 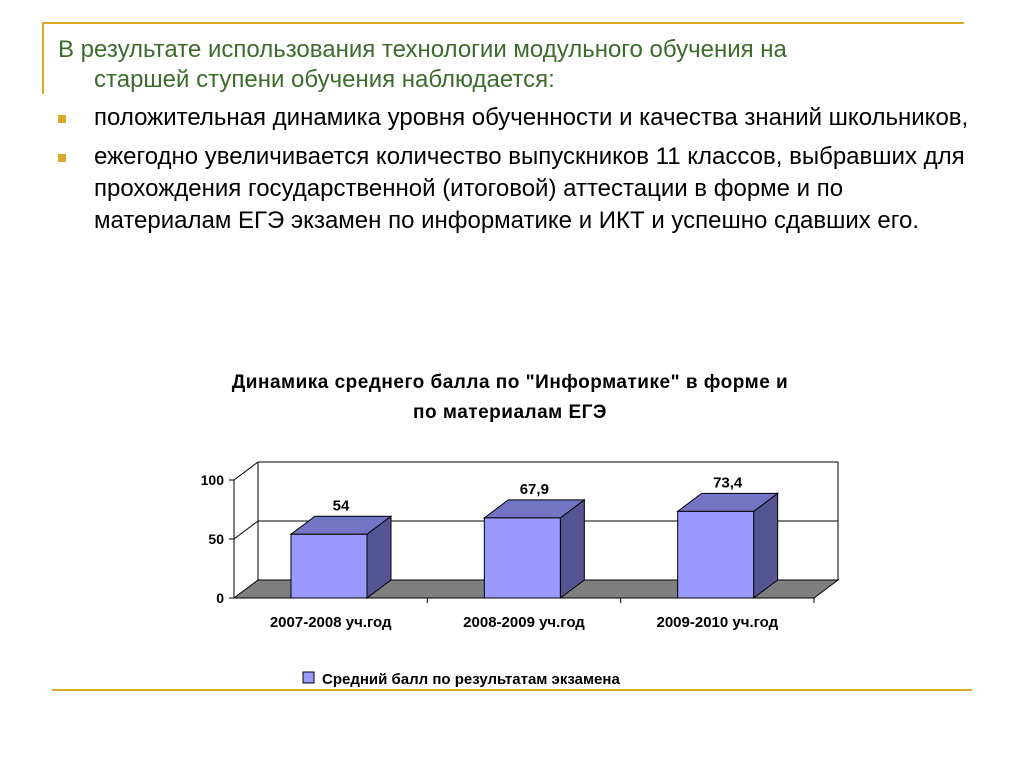 I want to click on side-wall-top, so click(x=246, y=471).